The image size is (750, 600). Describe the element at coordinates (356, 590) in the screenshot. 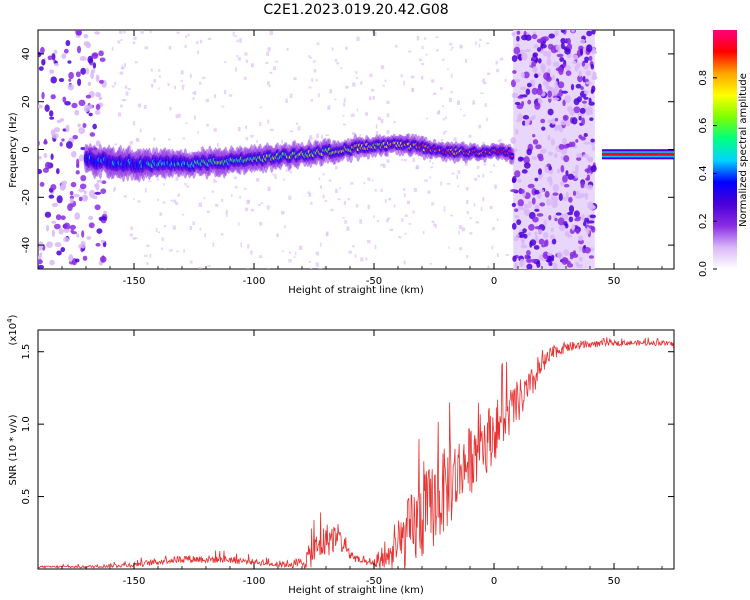

I see `snr-xlabel: Height of straight line (km)` at that location.